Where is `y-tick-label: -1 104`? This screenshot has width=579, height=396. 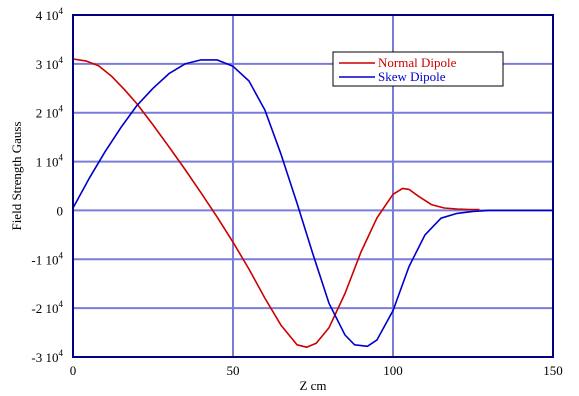 y-tick-label: -1 104 is located at coordinates (47, 258).